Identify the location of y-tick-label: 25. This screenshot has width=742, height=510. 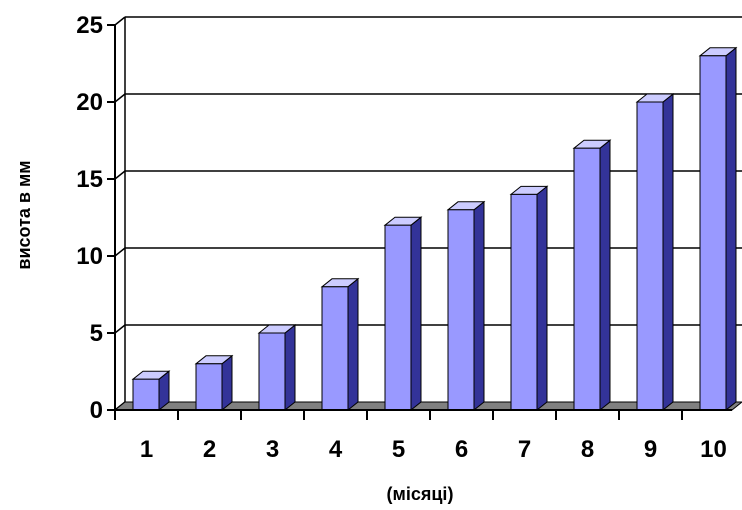
(89, 25).